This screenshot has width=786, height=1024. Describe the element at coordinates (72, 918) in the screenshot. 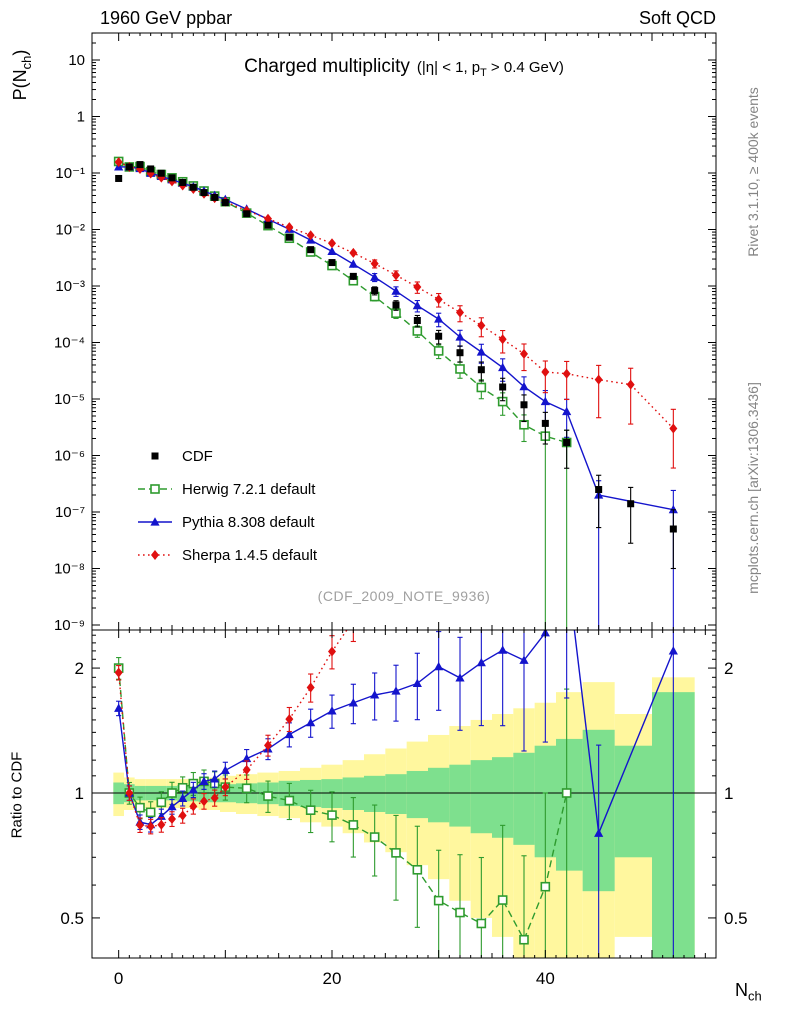

I see `ytick-label-ratio-left: 0.5` at that location.